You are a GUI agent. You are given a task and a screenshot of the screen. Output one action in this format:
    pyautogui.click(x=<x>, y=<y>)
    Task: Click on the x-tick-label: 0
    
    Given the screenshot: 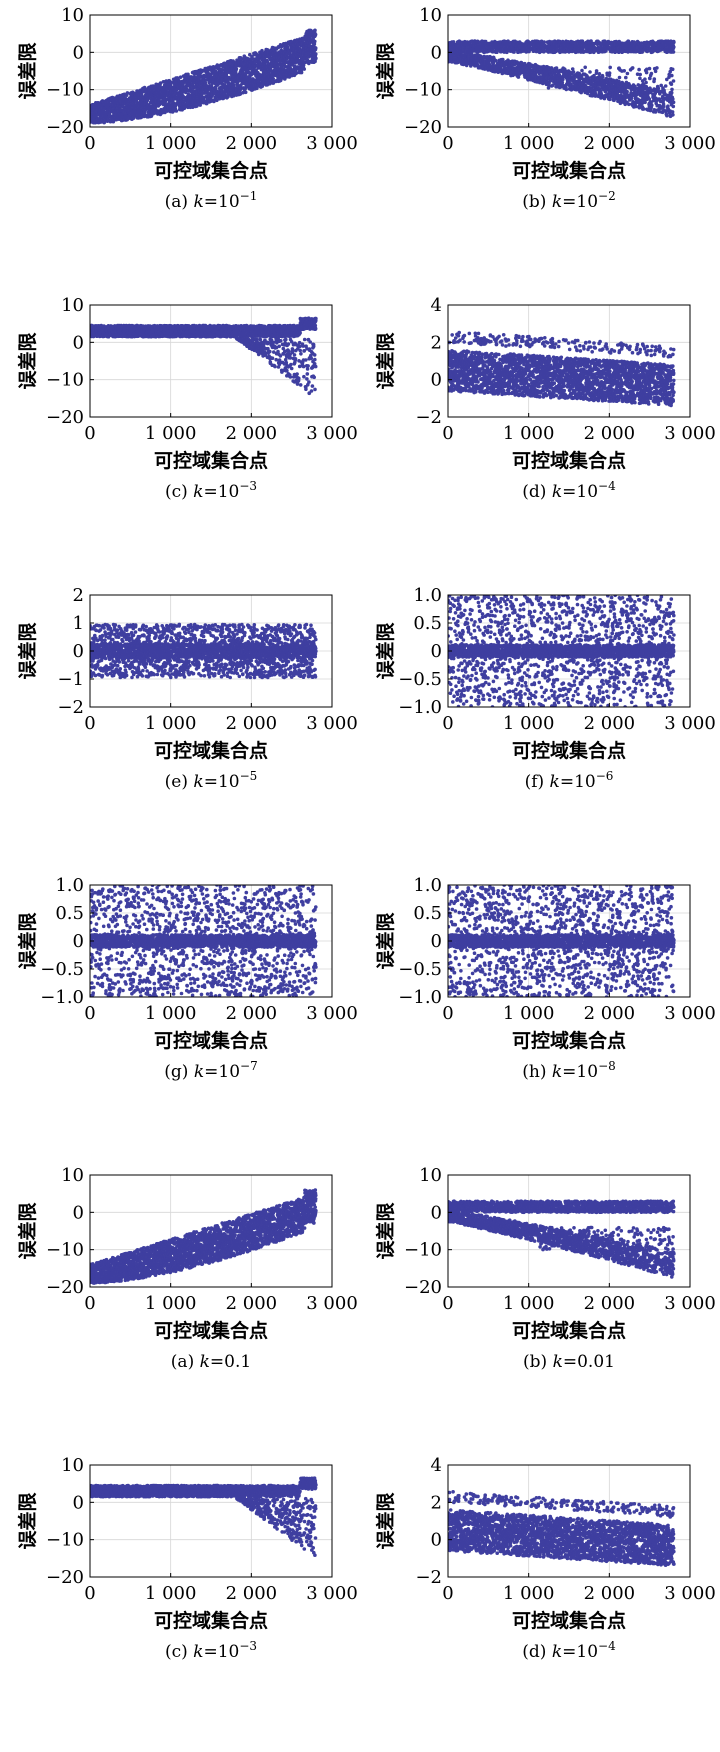 What is the action you would take?
    pyautogui.click(x=89, y=143)
    